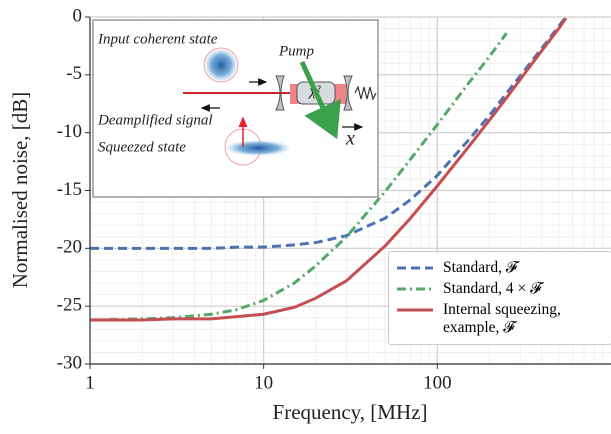 The image size is (611, 434). I want to click on x-tick-label: 100, so click(437, 382).